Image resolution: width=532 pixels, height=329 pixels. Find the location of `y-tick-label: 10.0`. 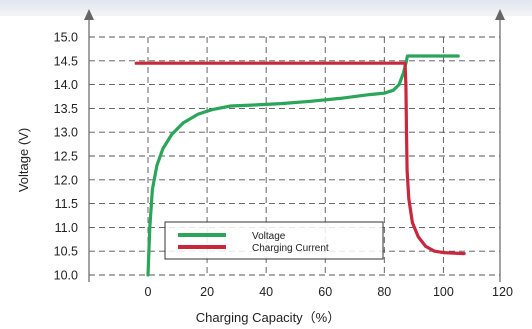

y-tick-label: 10.0 is located at coordinates (66, 276).